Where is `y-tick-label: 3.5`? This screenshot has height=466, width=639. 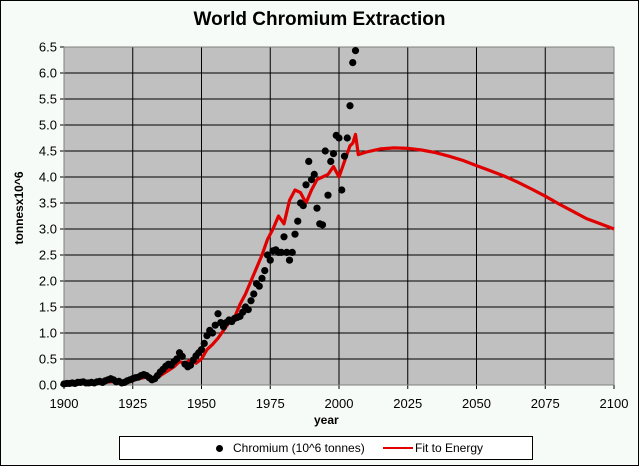 y-tick-label: 3.5 is located at coordinates (48, 203).